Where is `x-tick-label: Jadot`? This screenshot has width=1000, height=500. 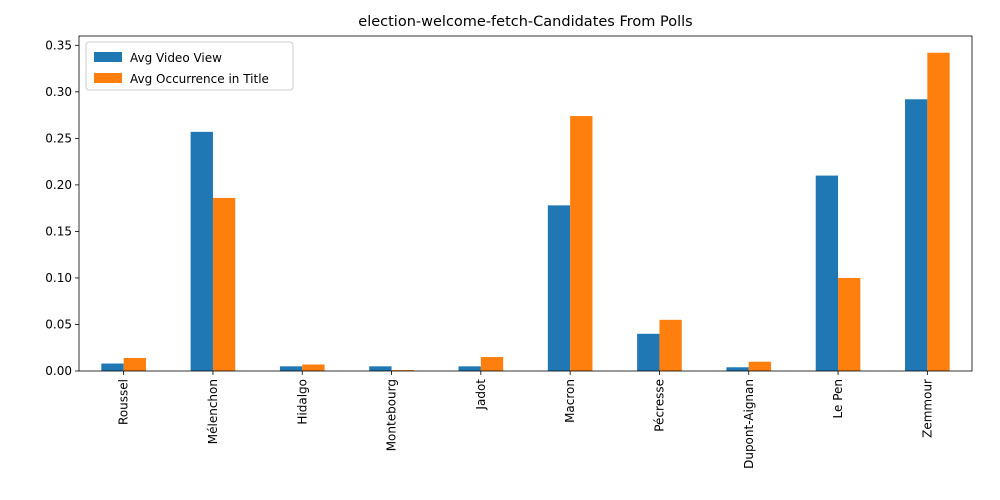 x-tick-label: Jadot is located at coordinates (481, 395).